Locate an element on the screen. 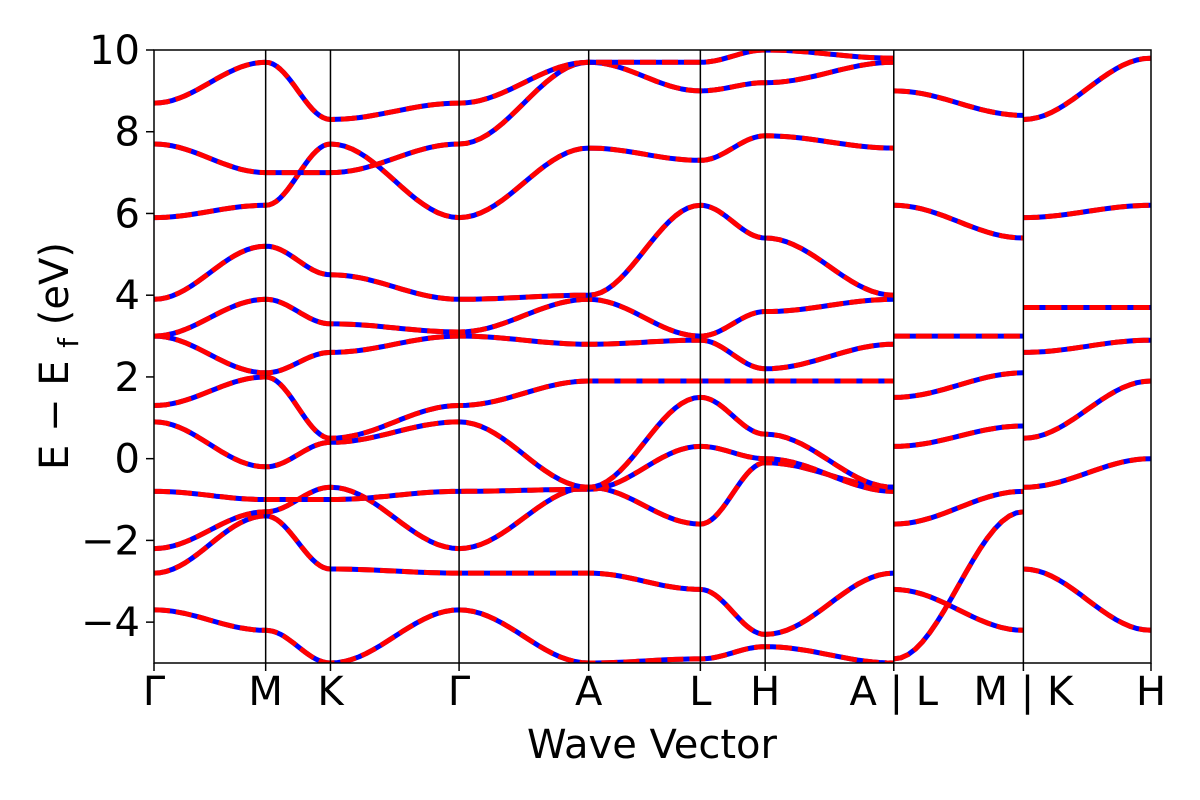 The image size is (1200, 800). x-axis-title: Wave Vector is located at coordinates (652, 745).